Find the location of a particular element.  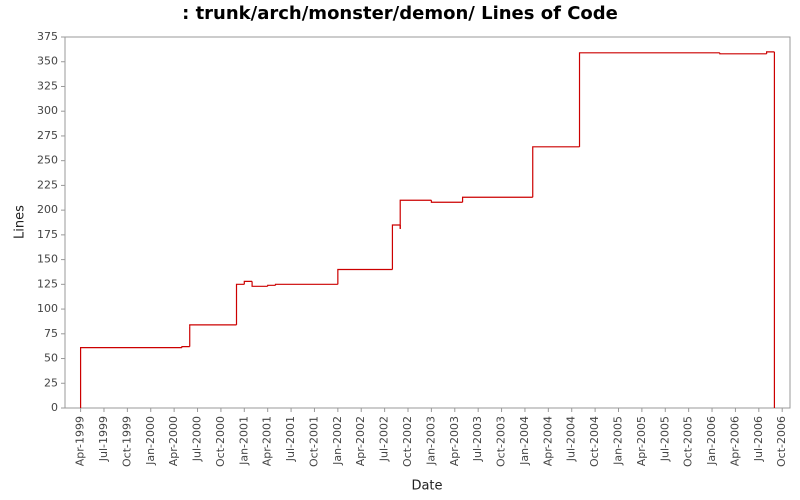

x-tick-label: Apr-2005 is located at coordinates (641, 441).